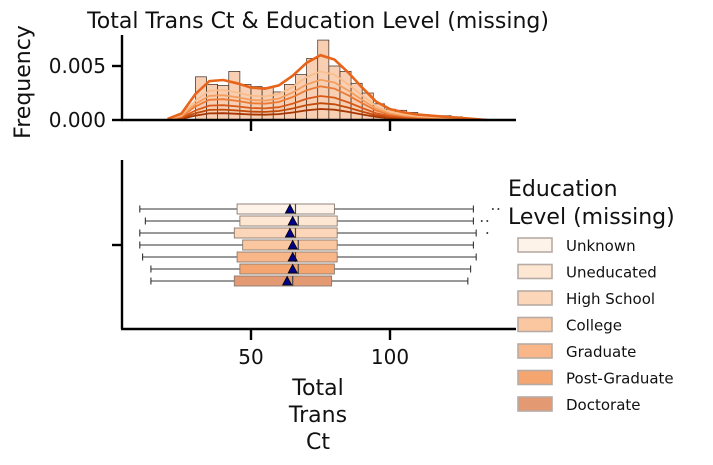  I want to click on boxplot-doctorate, so click(309, 281).